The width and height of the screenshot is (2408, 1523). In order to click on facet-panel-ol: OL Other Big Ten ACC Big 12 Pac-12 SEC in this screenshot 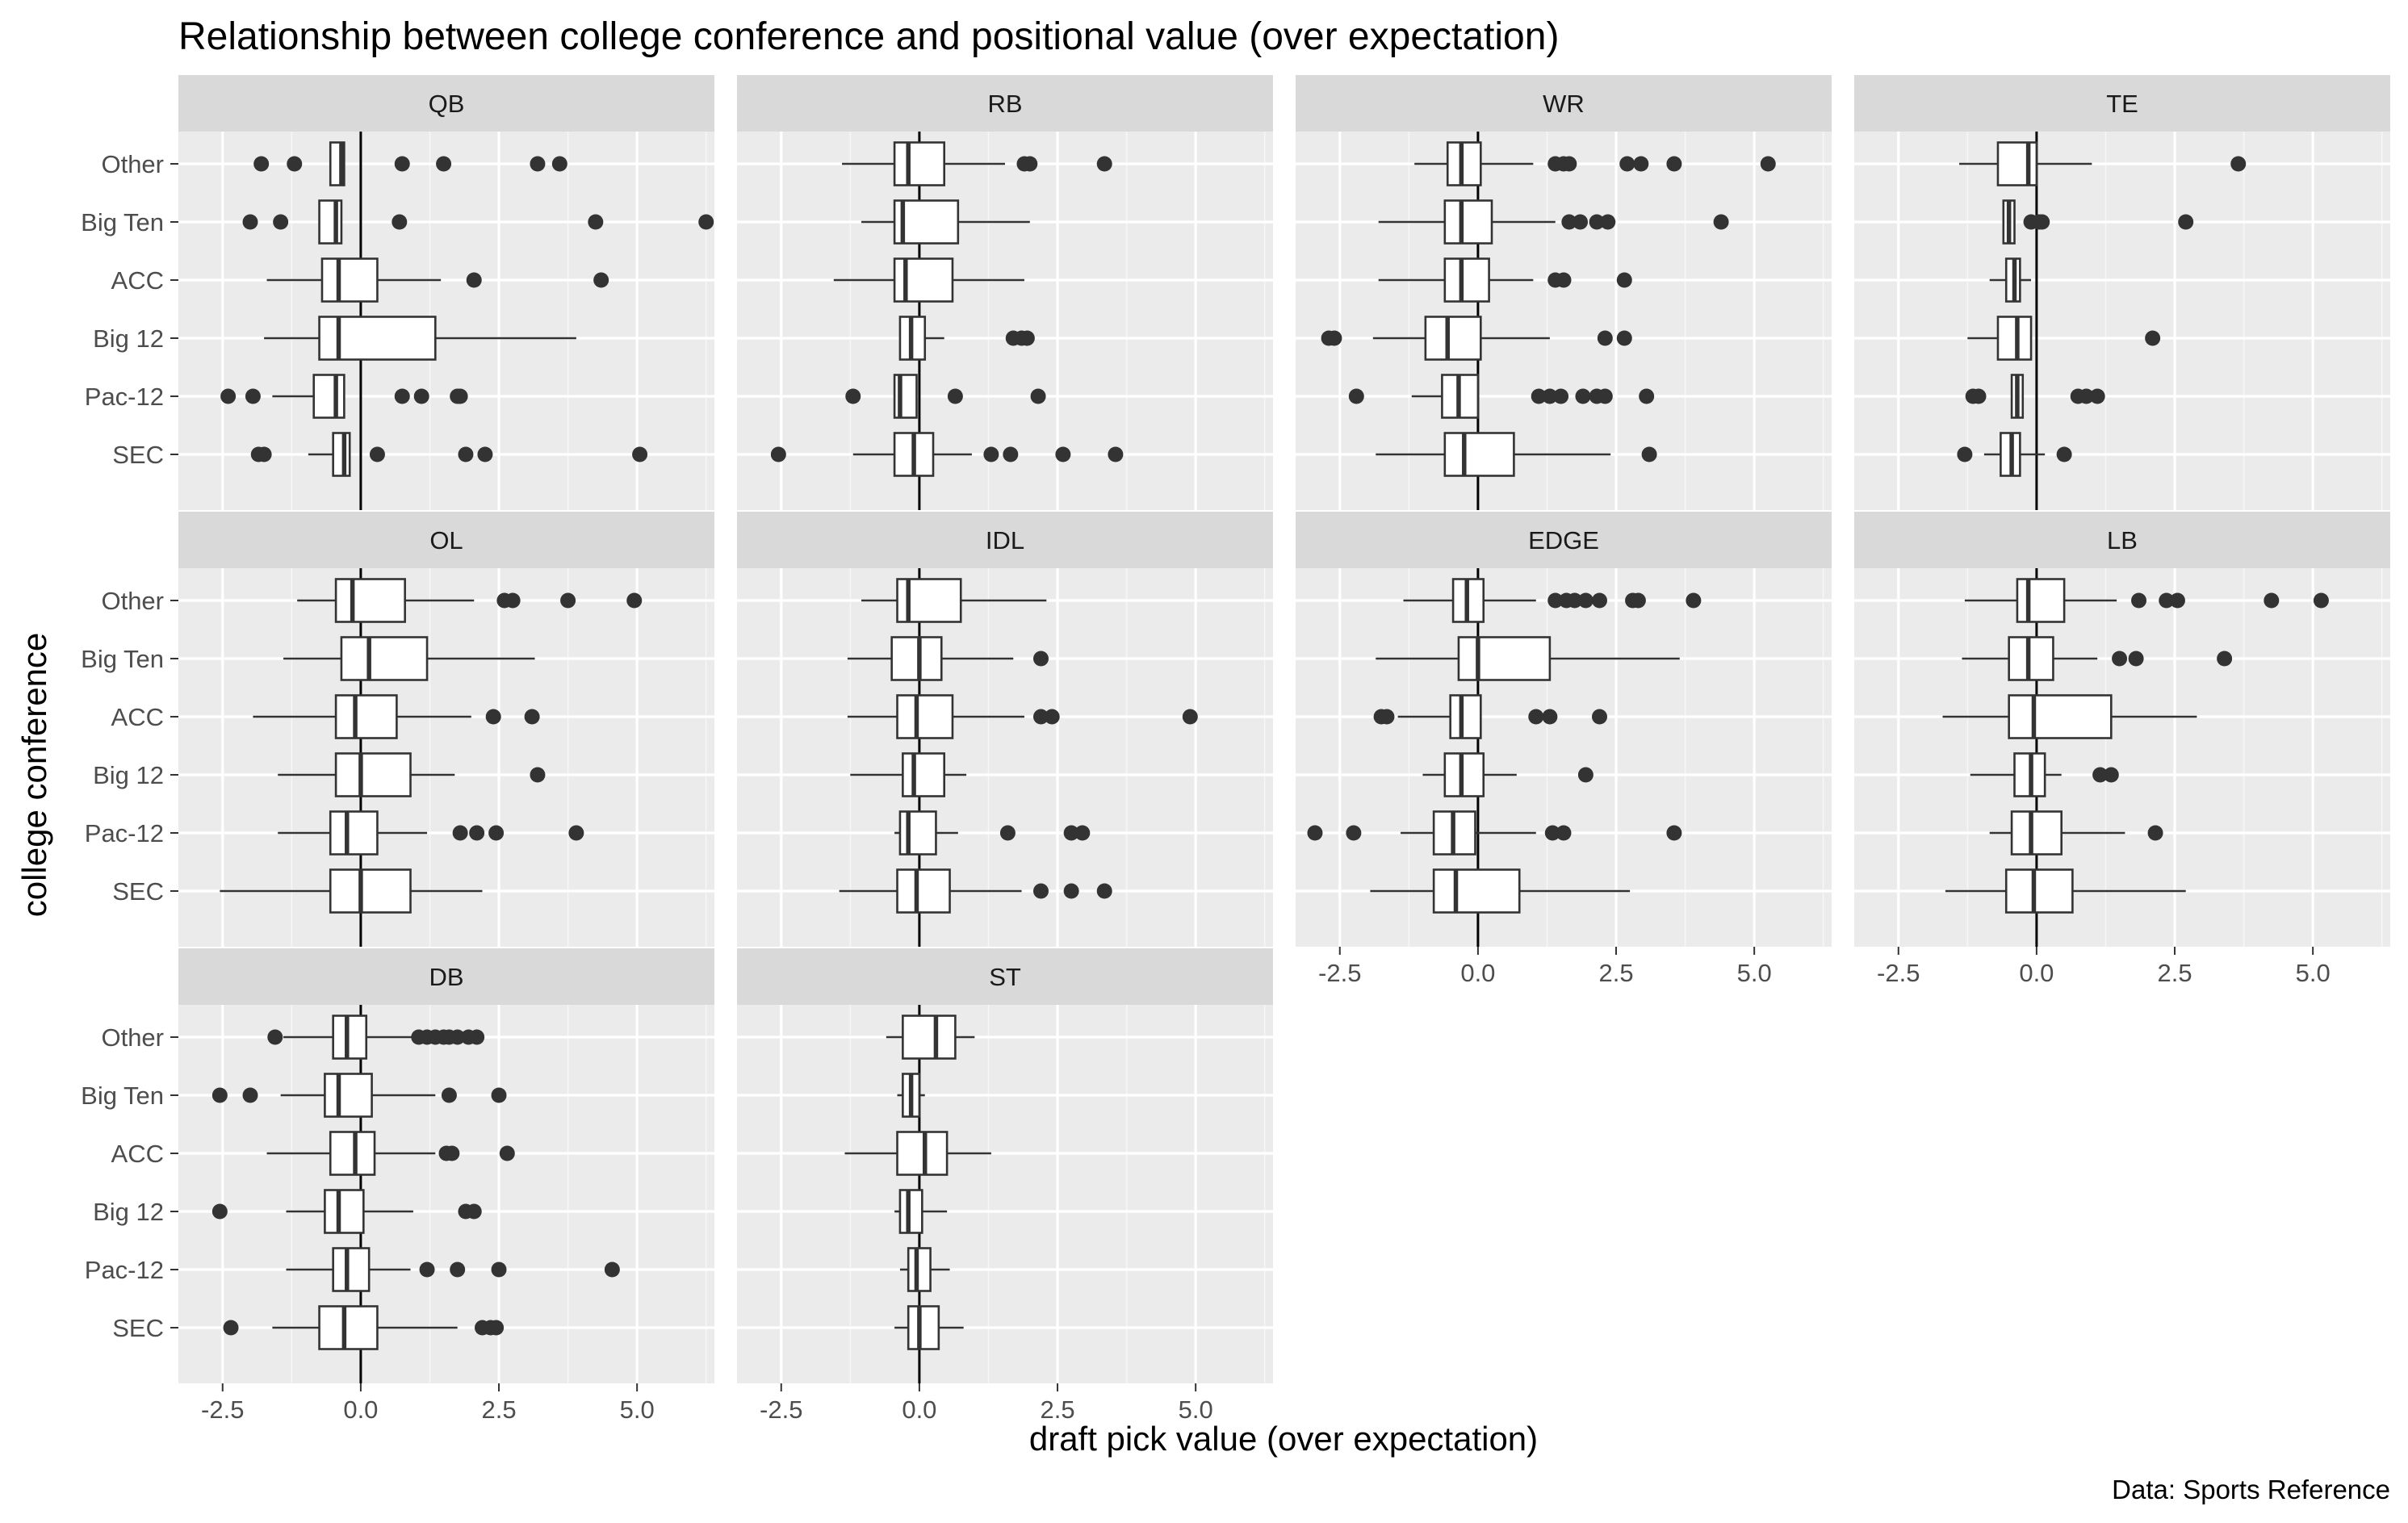, I will do `click(397, 729)`.